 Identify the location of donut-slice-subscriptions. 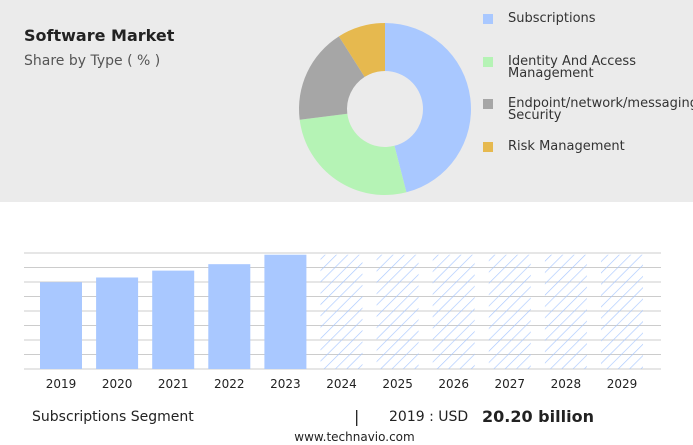
(428, 108).